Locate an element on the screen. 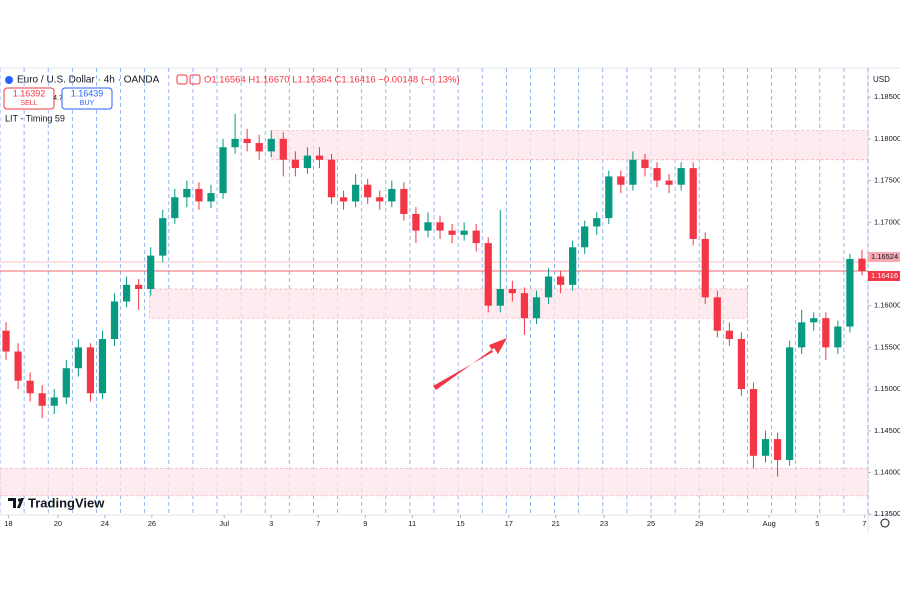 The image size is (900, 600). y-tick-label: 1.18500 is located at coordinates (887, 96).